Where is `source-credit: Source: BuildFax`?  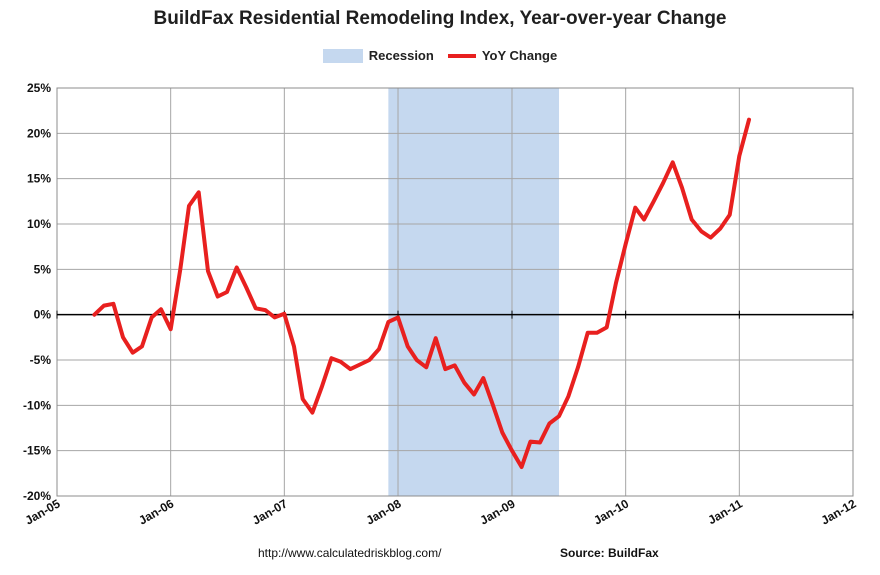 source-credit: Source: BuildFax is located at coordinates (609, 553).